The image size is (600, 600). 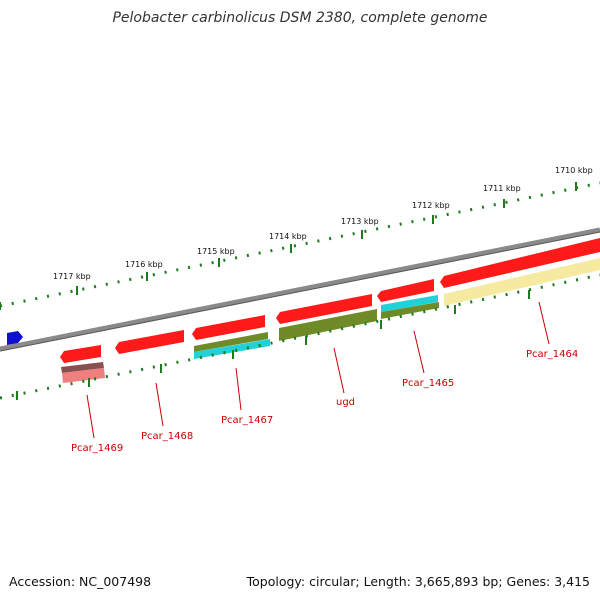 What do you see at coordinates (360, 221) in the screenshot?
I see `kbp-label: 1713 kbp` at bounding box center [360, 221].